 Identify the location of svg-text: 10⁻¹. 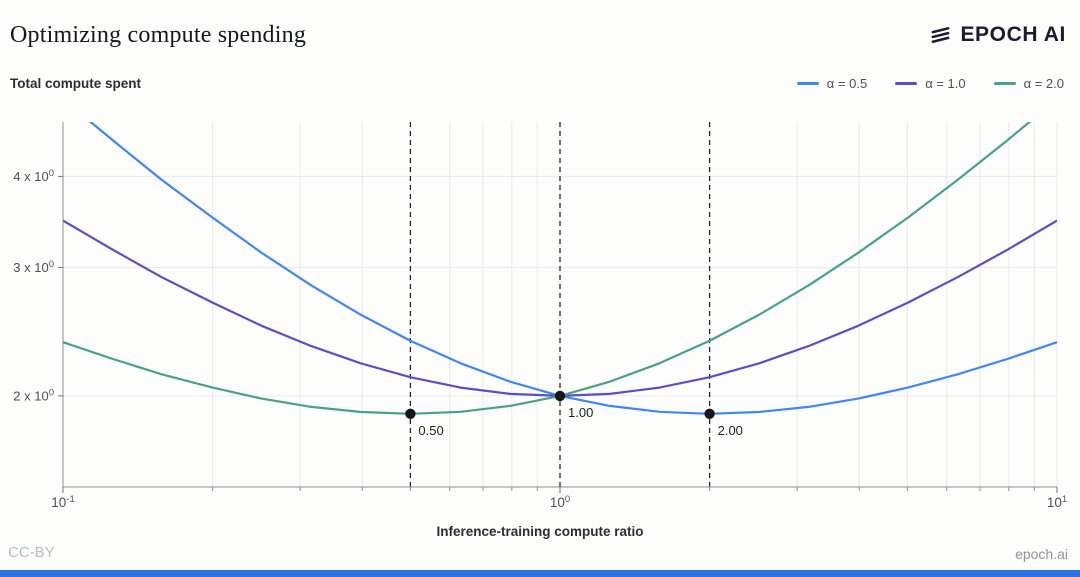
(62, 502).